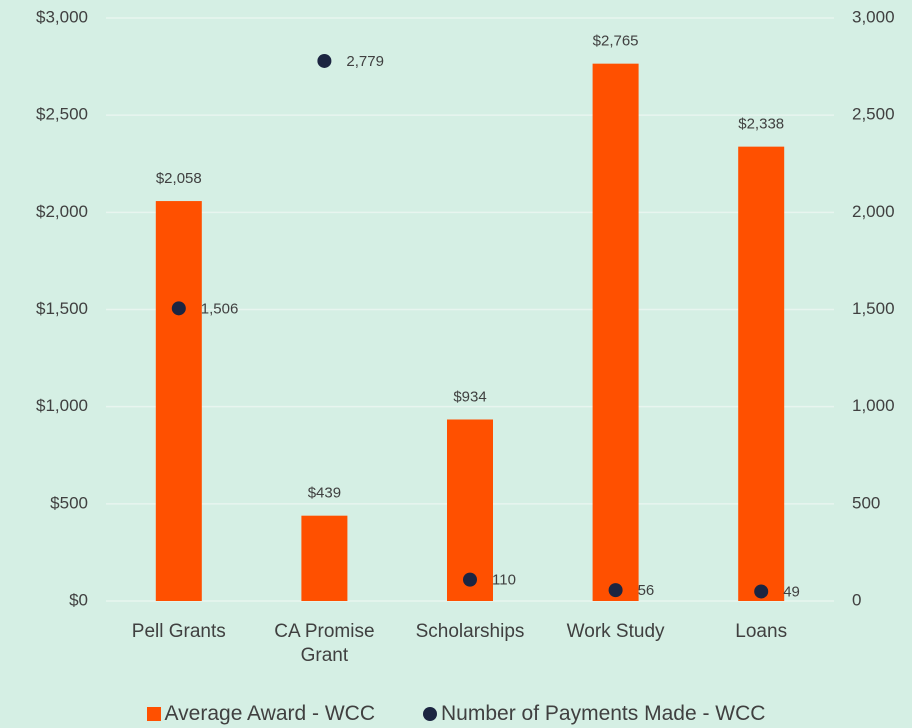 Image resolution: width=912 pixels, height=728 pixels. I want to click on y-tick-label: $0, so click(78, 599).